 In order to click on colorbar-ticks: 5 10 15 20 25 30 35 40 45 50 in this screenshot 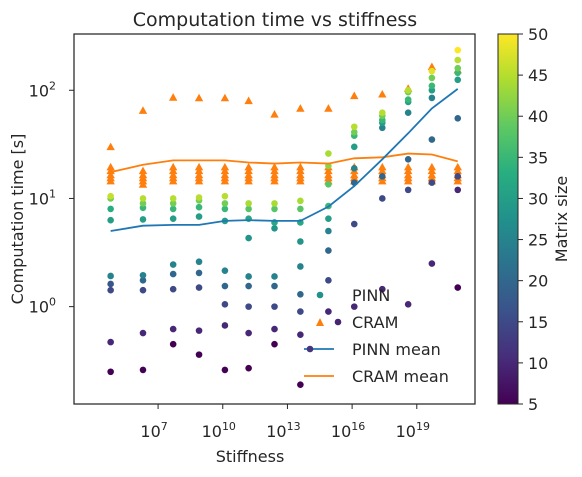, I will do `click(533, 219)`.